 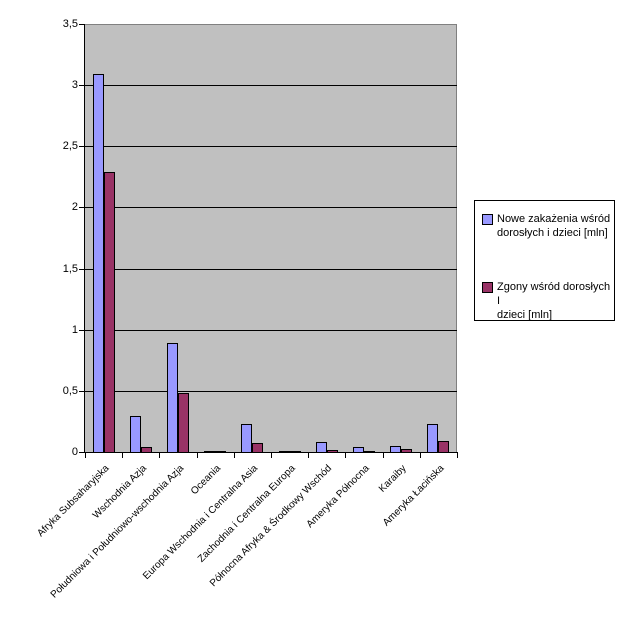 What do you see at coordinates (98, 263) in the screenshot?
I see `bar-series1-category1` at bounding box center [98, 263].